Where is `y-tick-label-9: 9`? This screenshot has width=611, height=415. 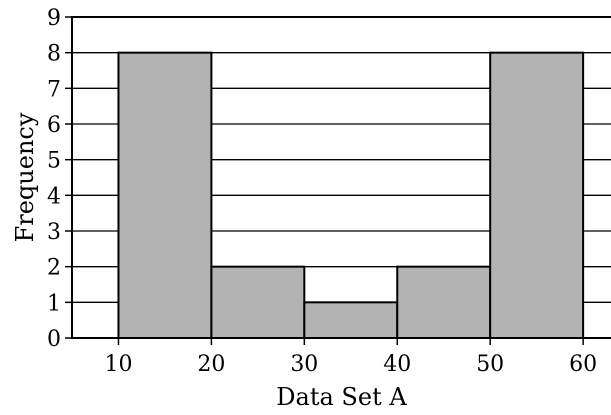
y-tick-label-9: 9 is located at coordinates (54, 18).